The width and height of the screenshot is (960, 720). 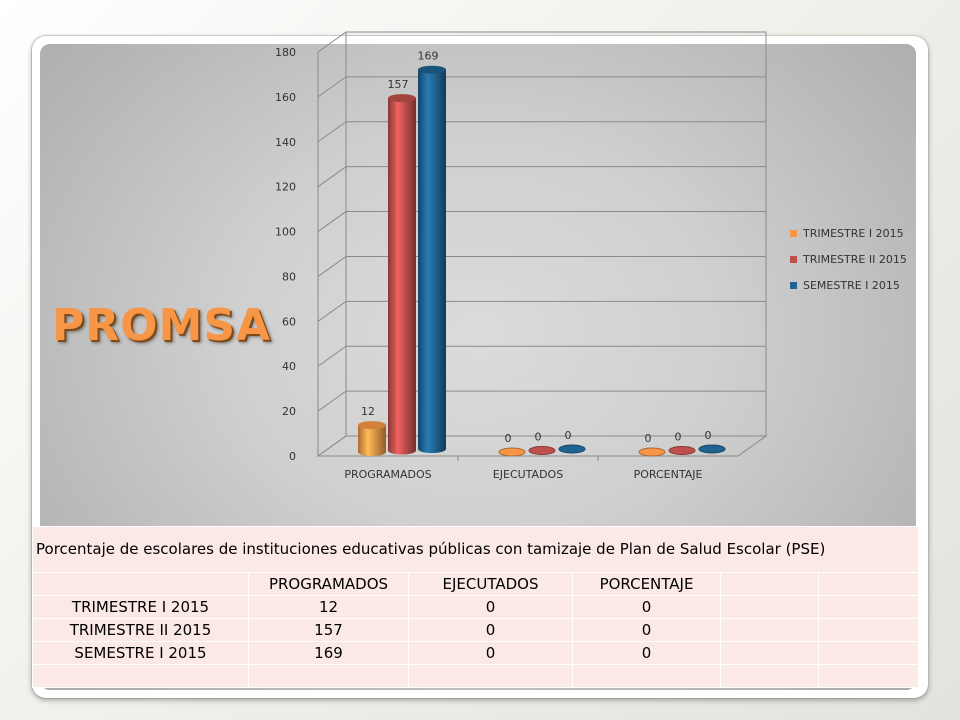 I want to click on table-row: TRIMESTRE II 2015 157 0 0, so click(x=476, y=630).